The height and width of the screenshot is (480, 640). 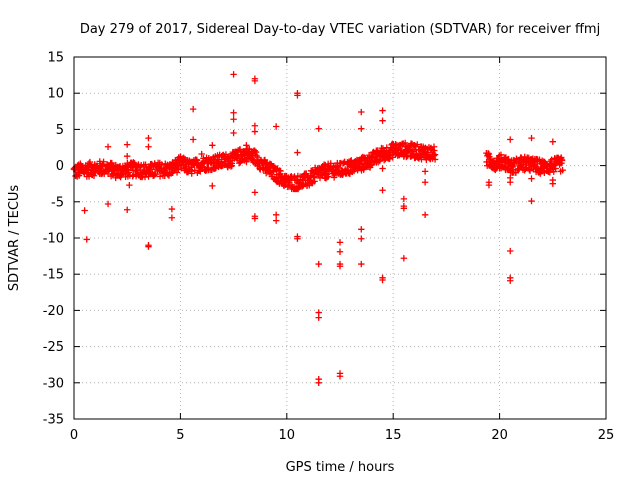 I want to click on x-tick-label: 0, so click(x=74, y=435).